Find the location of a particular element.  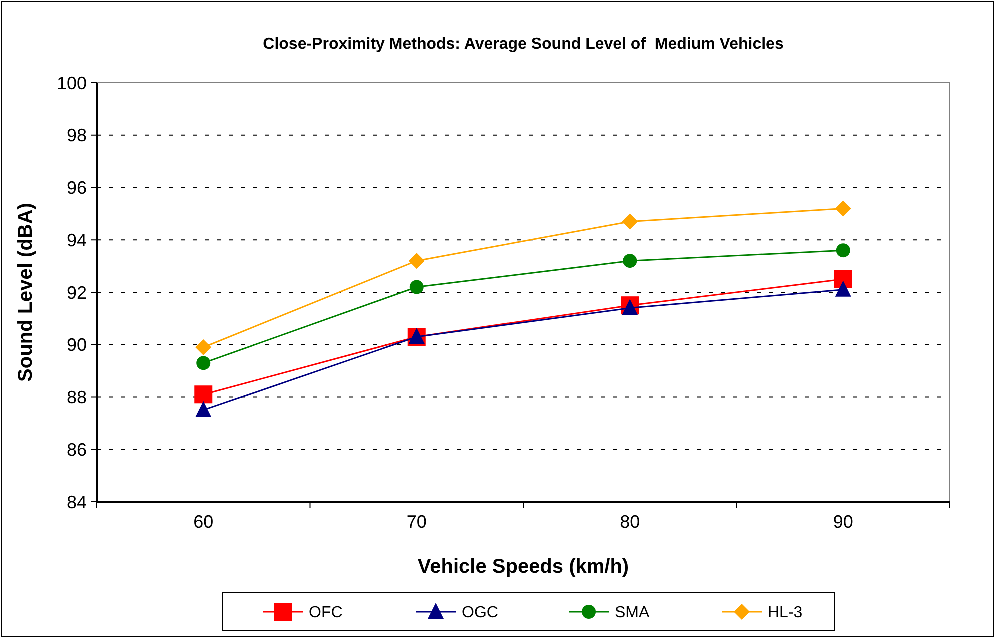

chart-title: Close-Proximity Methods: Average Sound Level of Medium Vehicles is located at coordinates (523, 44).